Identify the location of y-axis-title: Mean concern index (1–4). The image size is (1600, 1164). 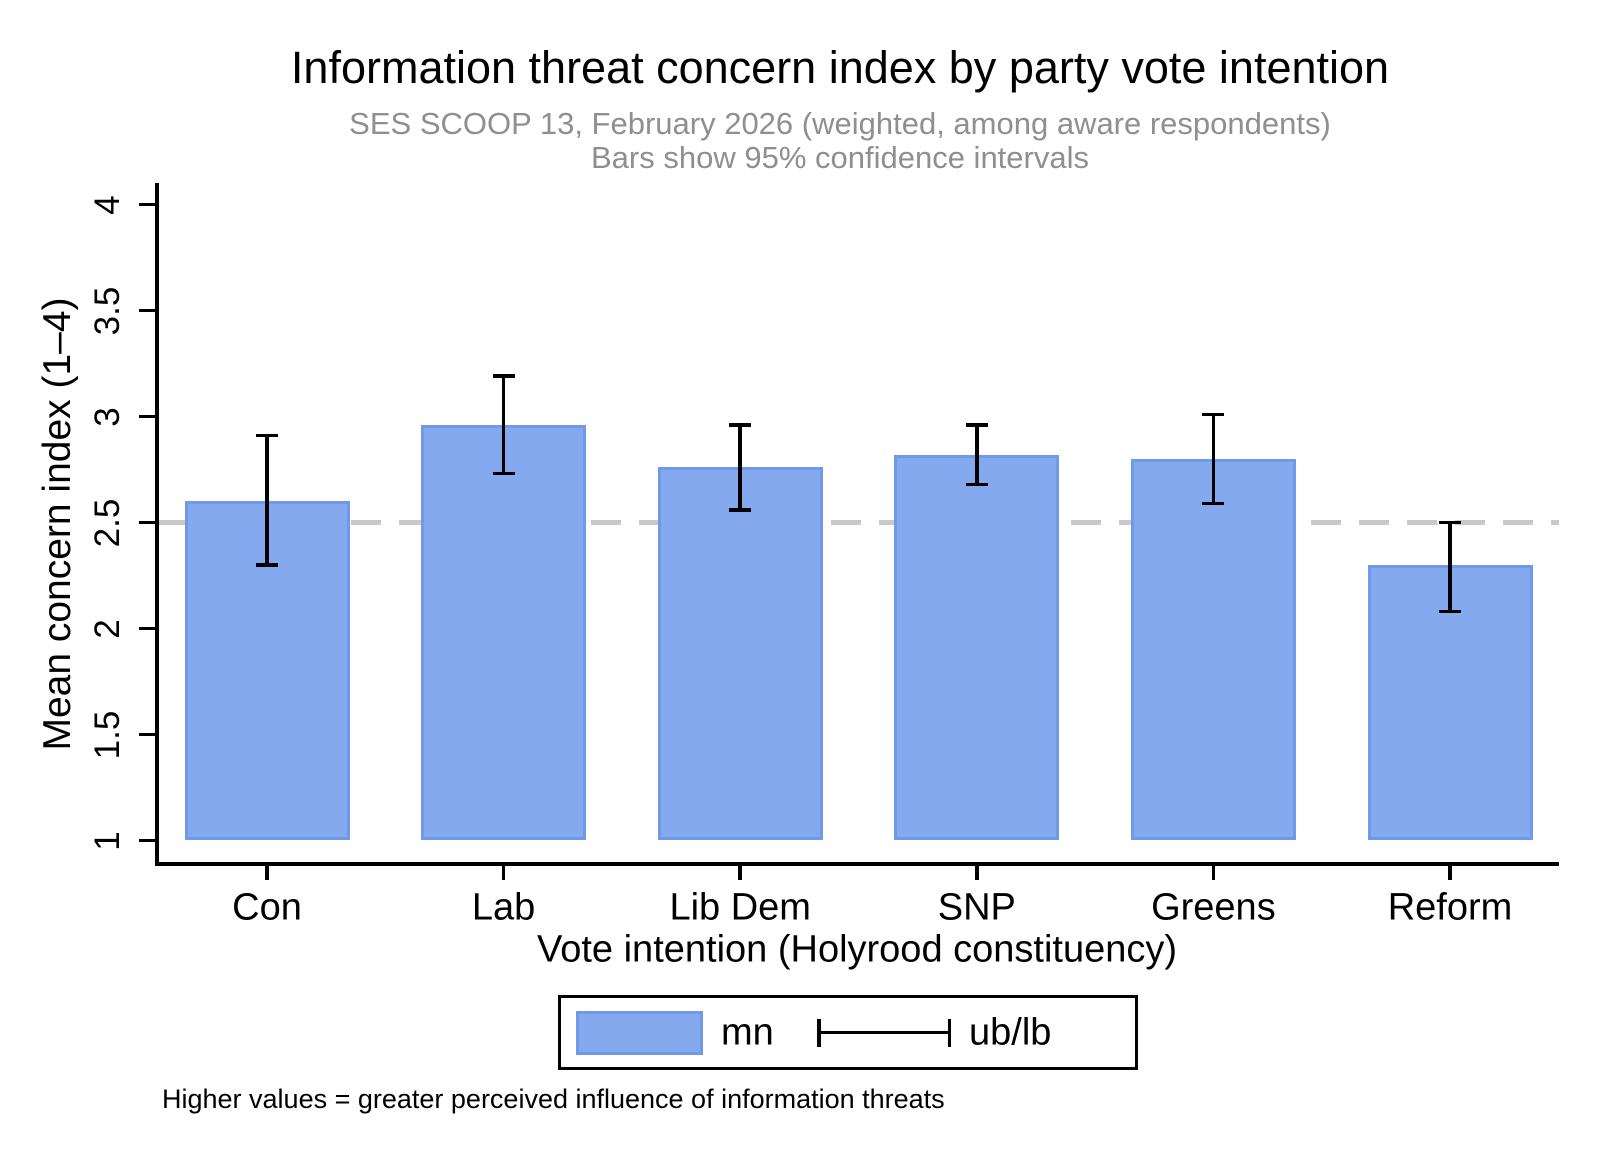
(57, 524).